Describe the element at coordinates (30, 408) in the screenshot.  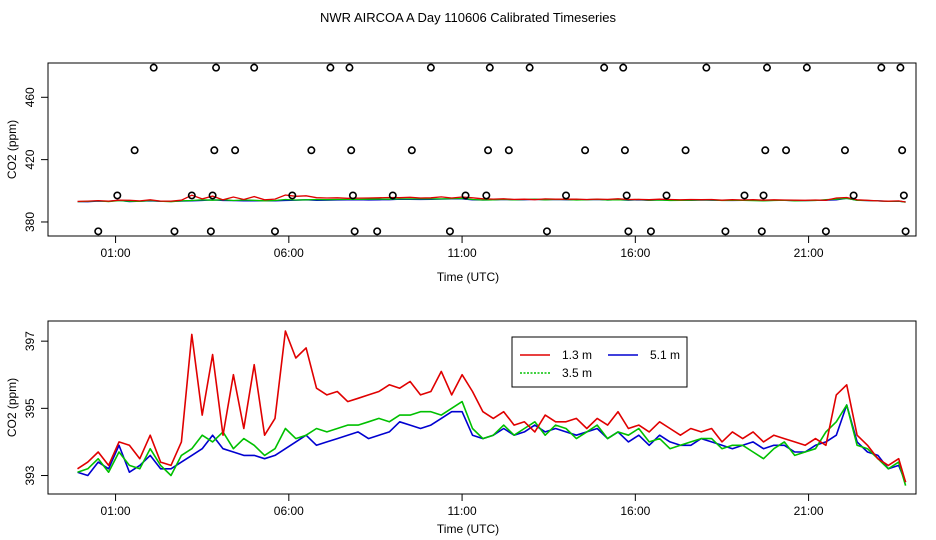
I see `y-tick-label: 395` at that location.